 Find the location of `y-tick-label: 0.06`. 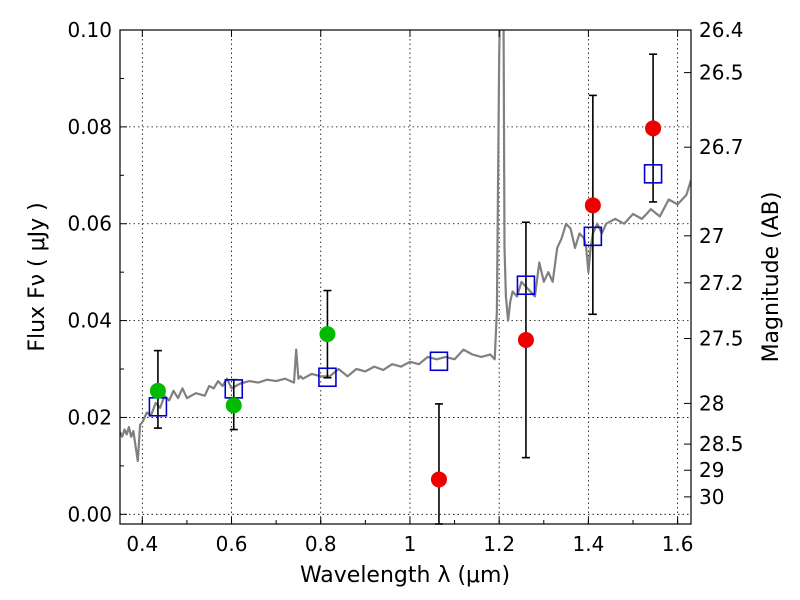

y-tick-label: 0.06 is located at coordinates (89, 224).